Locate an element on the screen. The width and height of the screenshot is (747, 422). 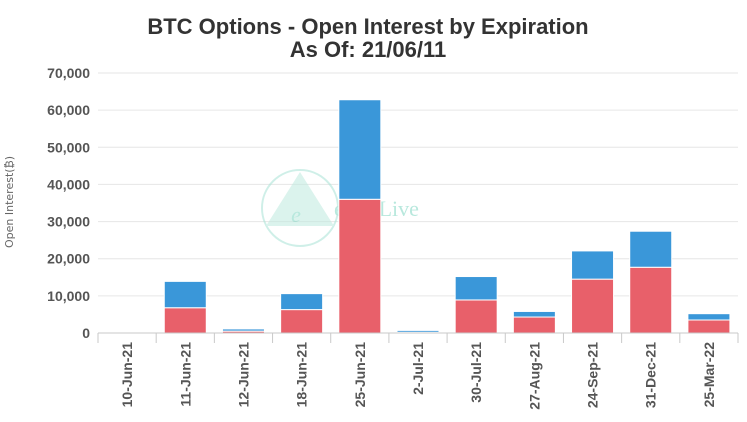
watermark-triangle-icon is located at coordinates (300, 199).